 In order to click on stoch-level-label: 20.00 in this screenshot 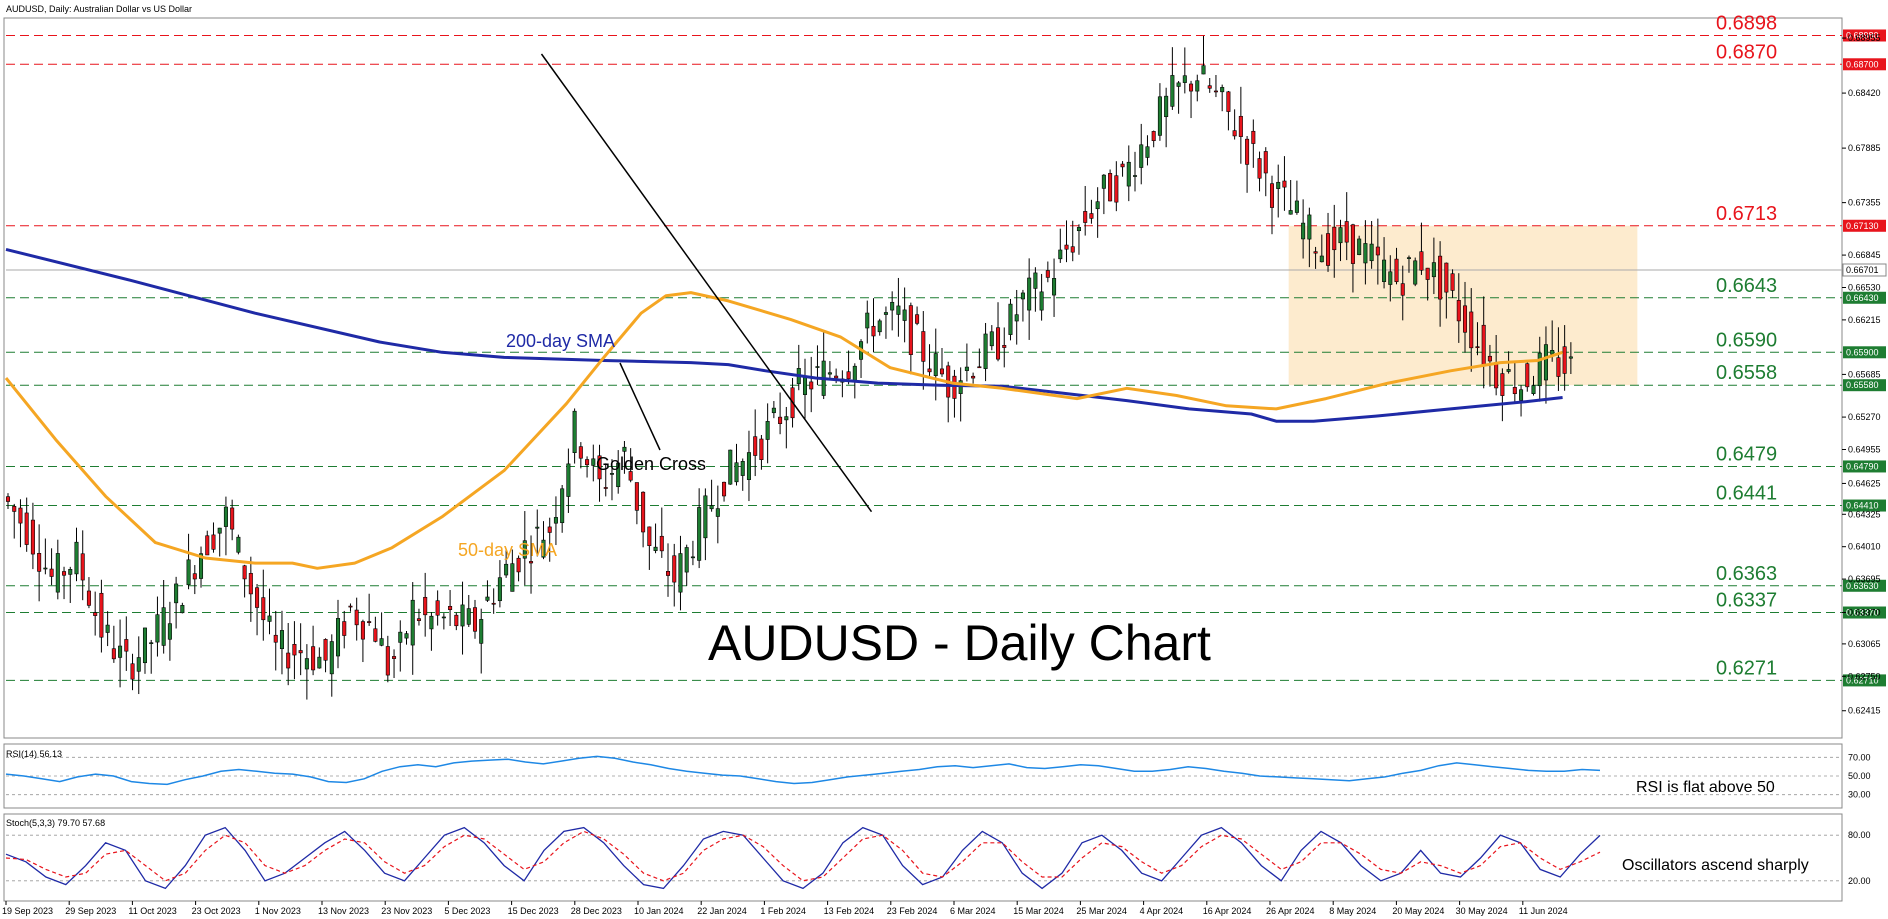, I will do `click(1859, 881)`.